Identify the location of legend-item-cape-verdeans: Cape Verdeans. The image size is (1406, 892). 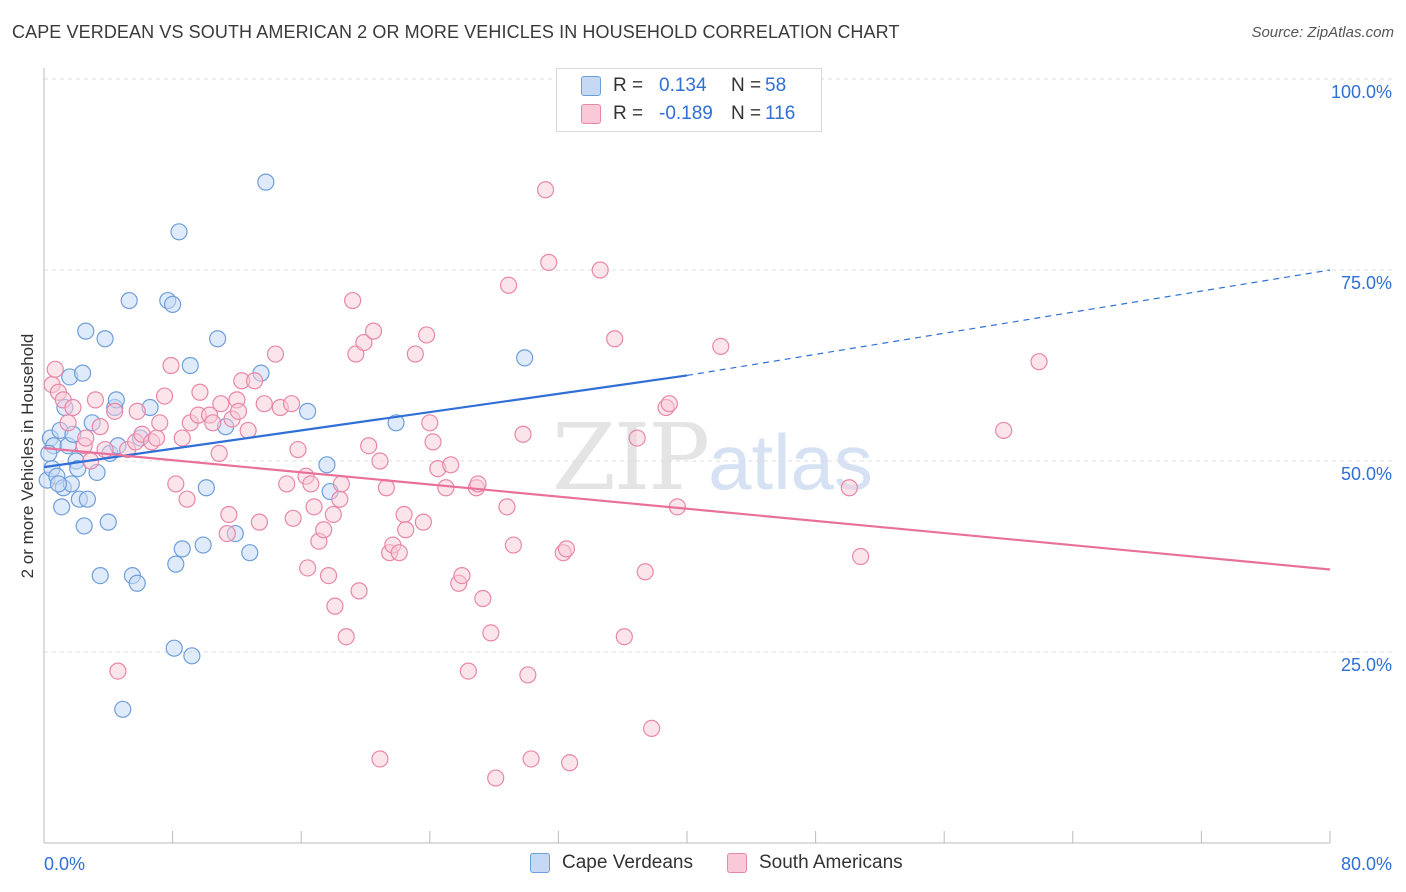
(611, 863).